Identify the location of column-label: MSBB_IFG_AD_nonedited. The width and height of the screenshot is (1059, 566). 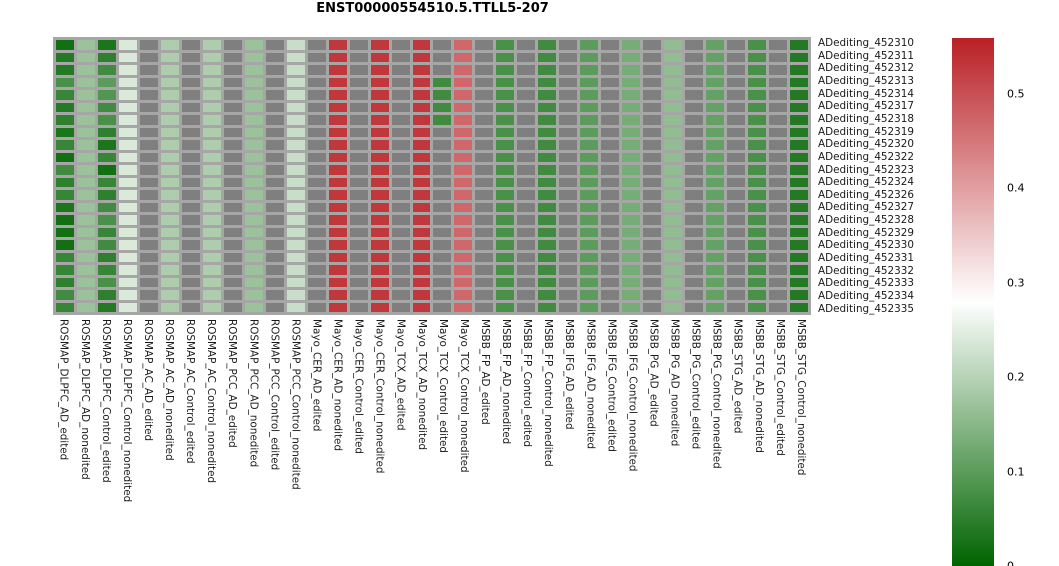
(590, 384).